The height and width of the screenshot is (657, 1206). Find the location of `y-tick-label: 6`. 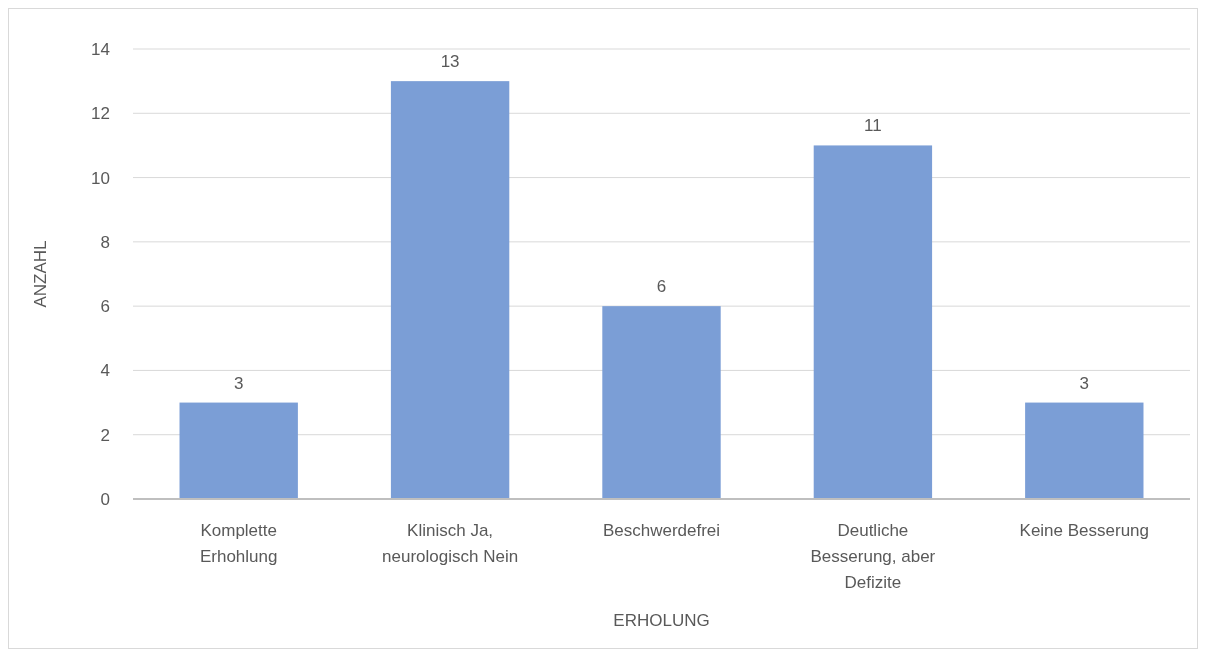

y-tick-label: 6 is located at coordinates (105, 307).